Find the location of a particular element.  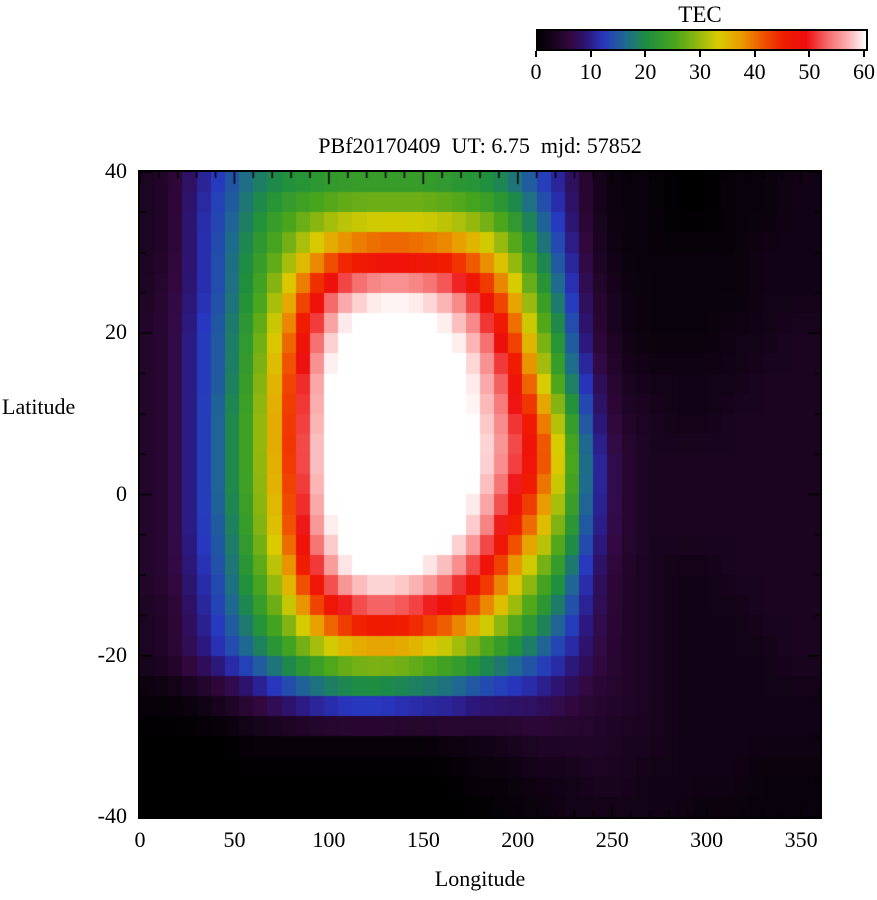

x-tick-label: 350 is located at coordinates (801, 839).